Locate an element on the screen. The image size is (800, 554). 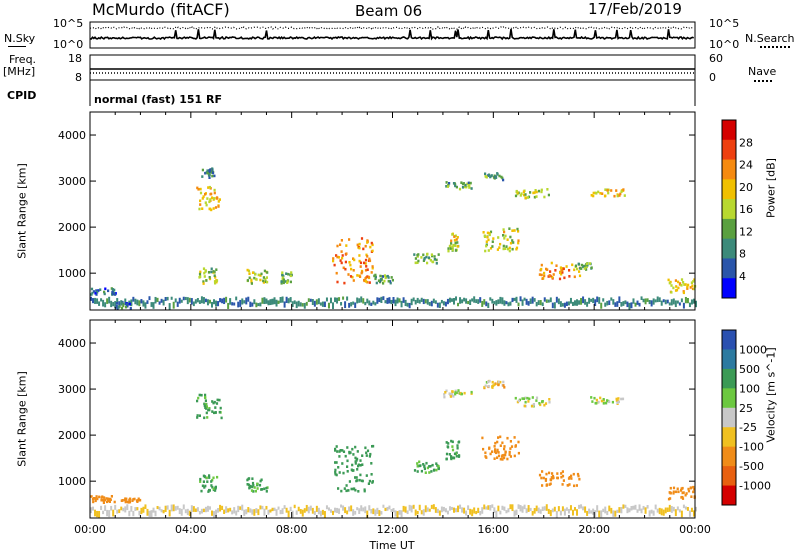
velocity-colorbar-label: Velocity [m s^-1] is located at coordinates (771, 395).